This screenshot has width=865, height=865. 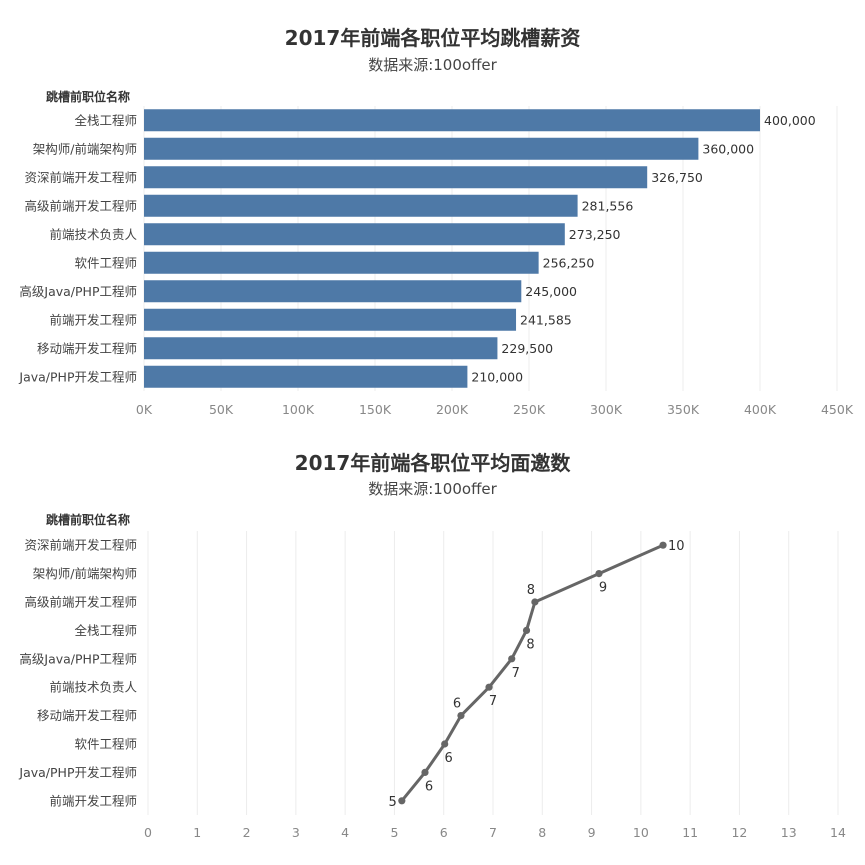 I want to click on line-category-label: 软件工程师, so click(x=105, y=744).